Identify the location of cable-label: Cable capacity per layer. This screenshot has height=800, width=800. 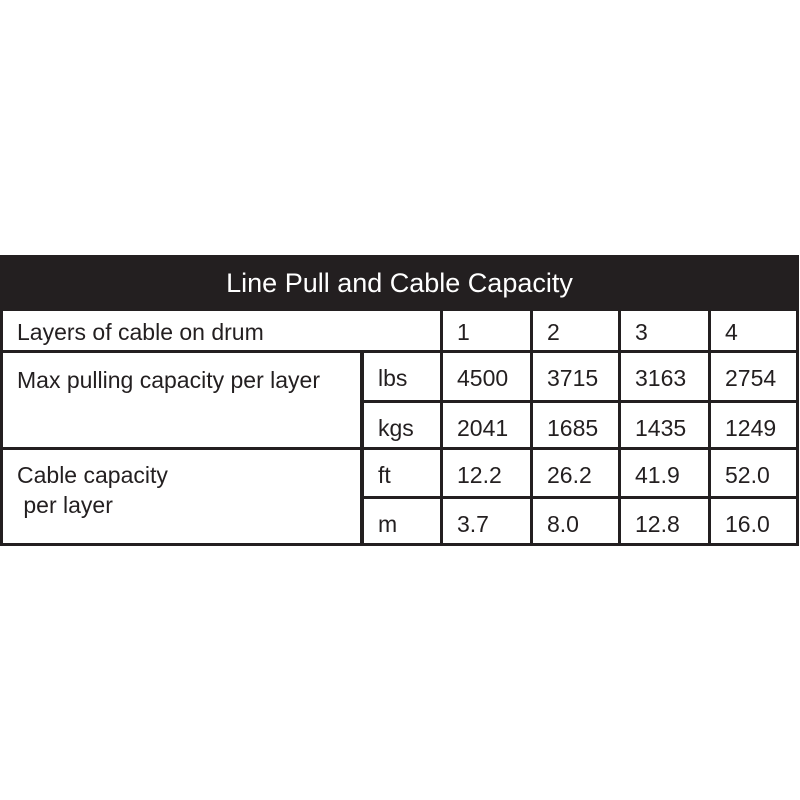
(181, 496).